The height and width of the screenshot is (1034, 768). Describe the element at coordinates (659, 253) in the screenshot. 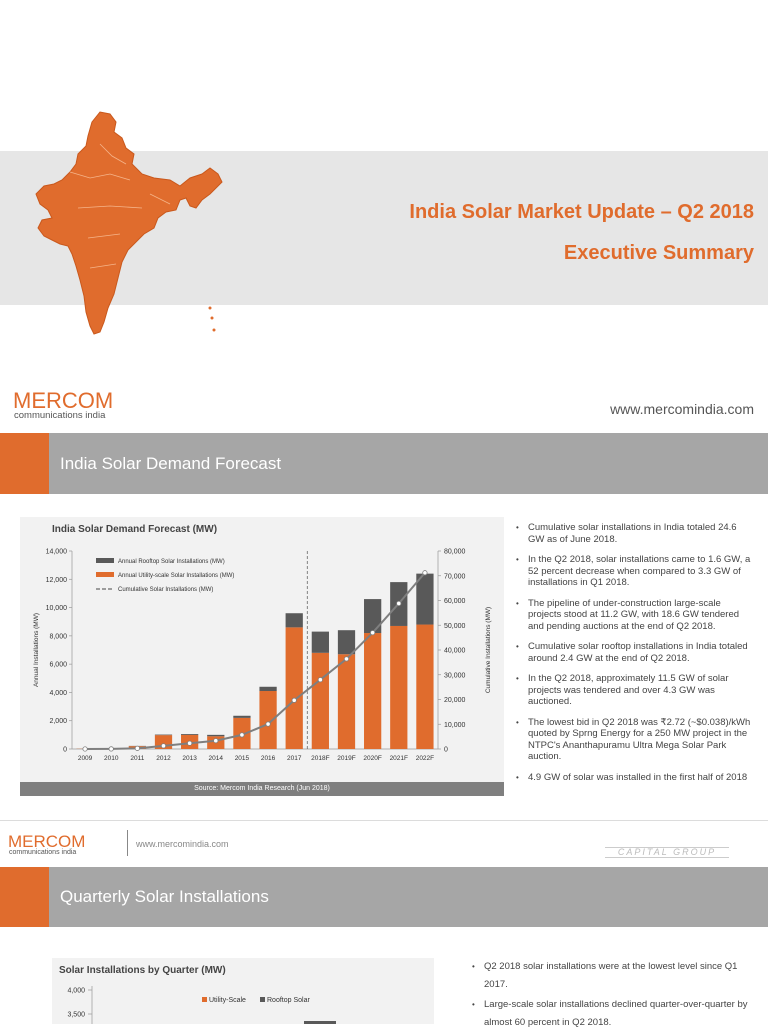

I see `slide-subtitle: Executive Summary` at that location.